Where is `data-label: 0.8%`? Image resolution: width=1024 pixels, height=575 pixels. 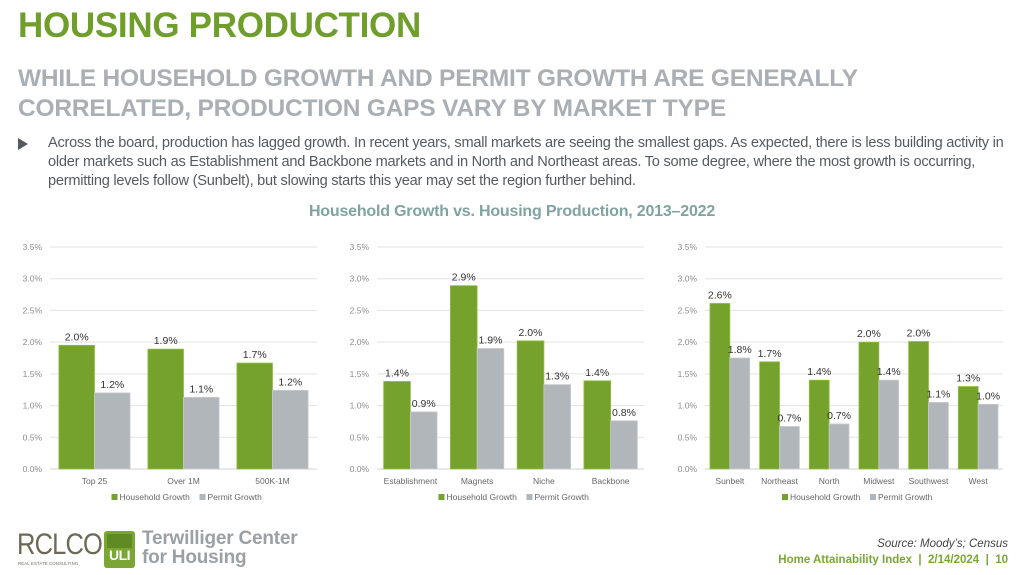 data-label: 0.8% is located at coordinates (624, 413).